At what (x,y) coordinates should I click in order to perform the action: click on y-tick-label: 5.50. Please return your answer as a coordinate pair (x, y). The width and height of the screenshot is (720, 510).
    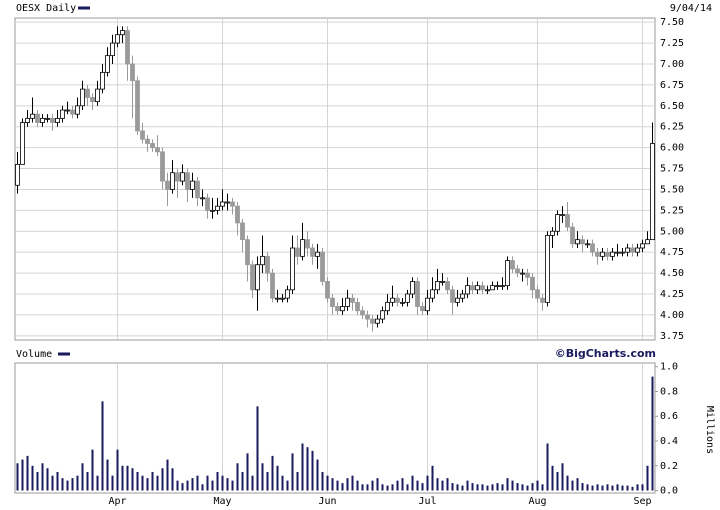
    Looking at the image, I should click on (672, 189).